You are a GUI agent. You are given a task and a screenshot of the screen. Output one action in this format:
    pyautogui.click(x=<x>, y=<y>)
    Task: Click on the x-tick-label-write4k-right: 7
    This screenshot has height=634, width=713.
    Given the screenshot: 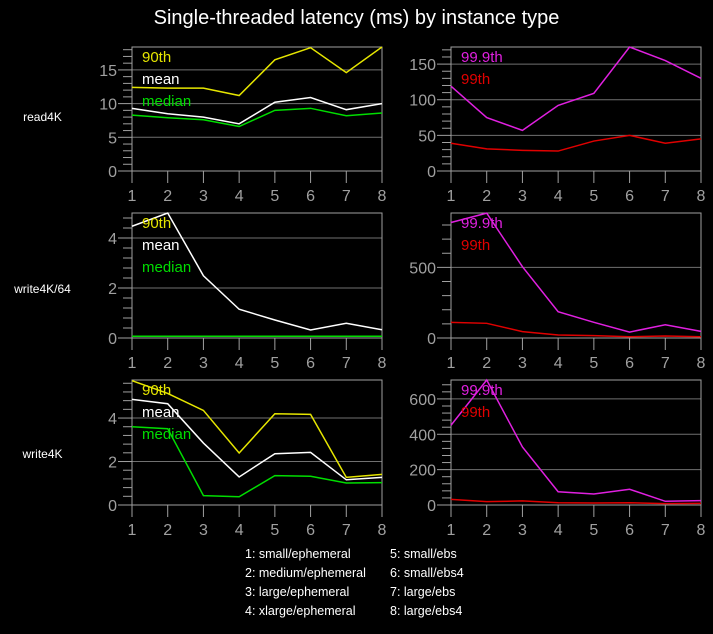 What is the action you would take?
    pyautogui.click(x=665, y=530)
    